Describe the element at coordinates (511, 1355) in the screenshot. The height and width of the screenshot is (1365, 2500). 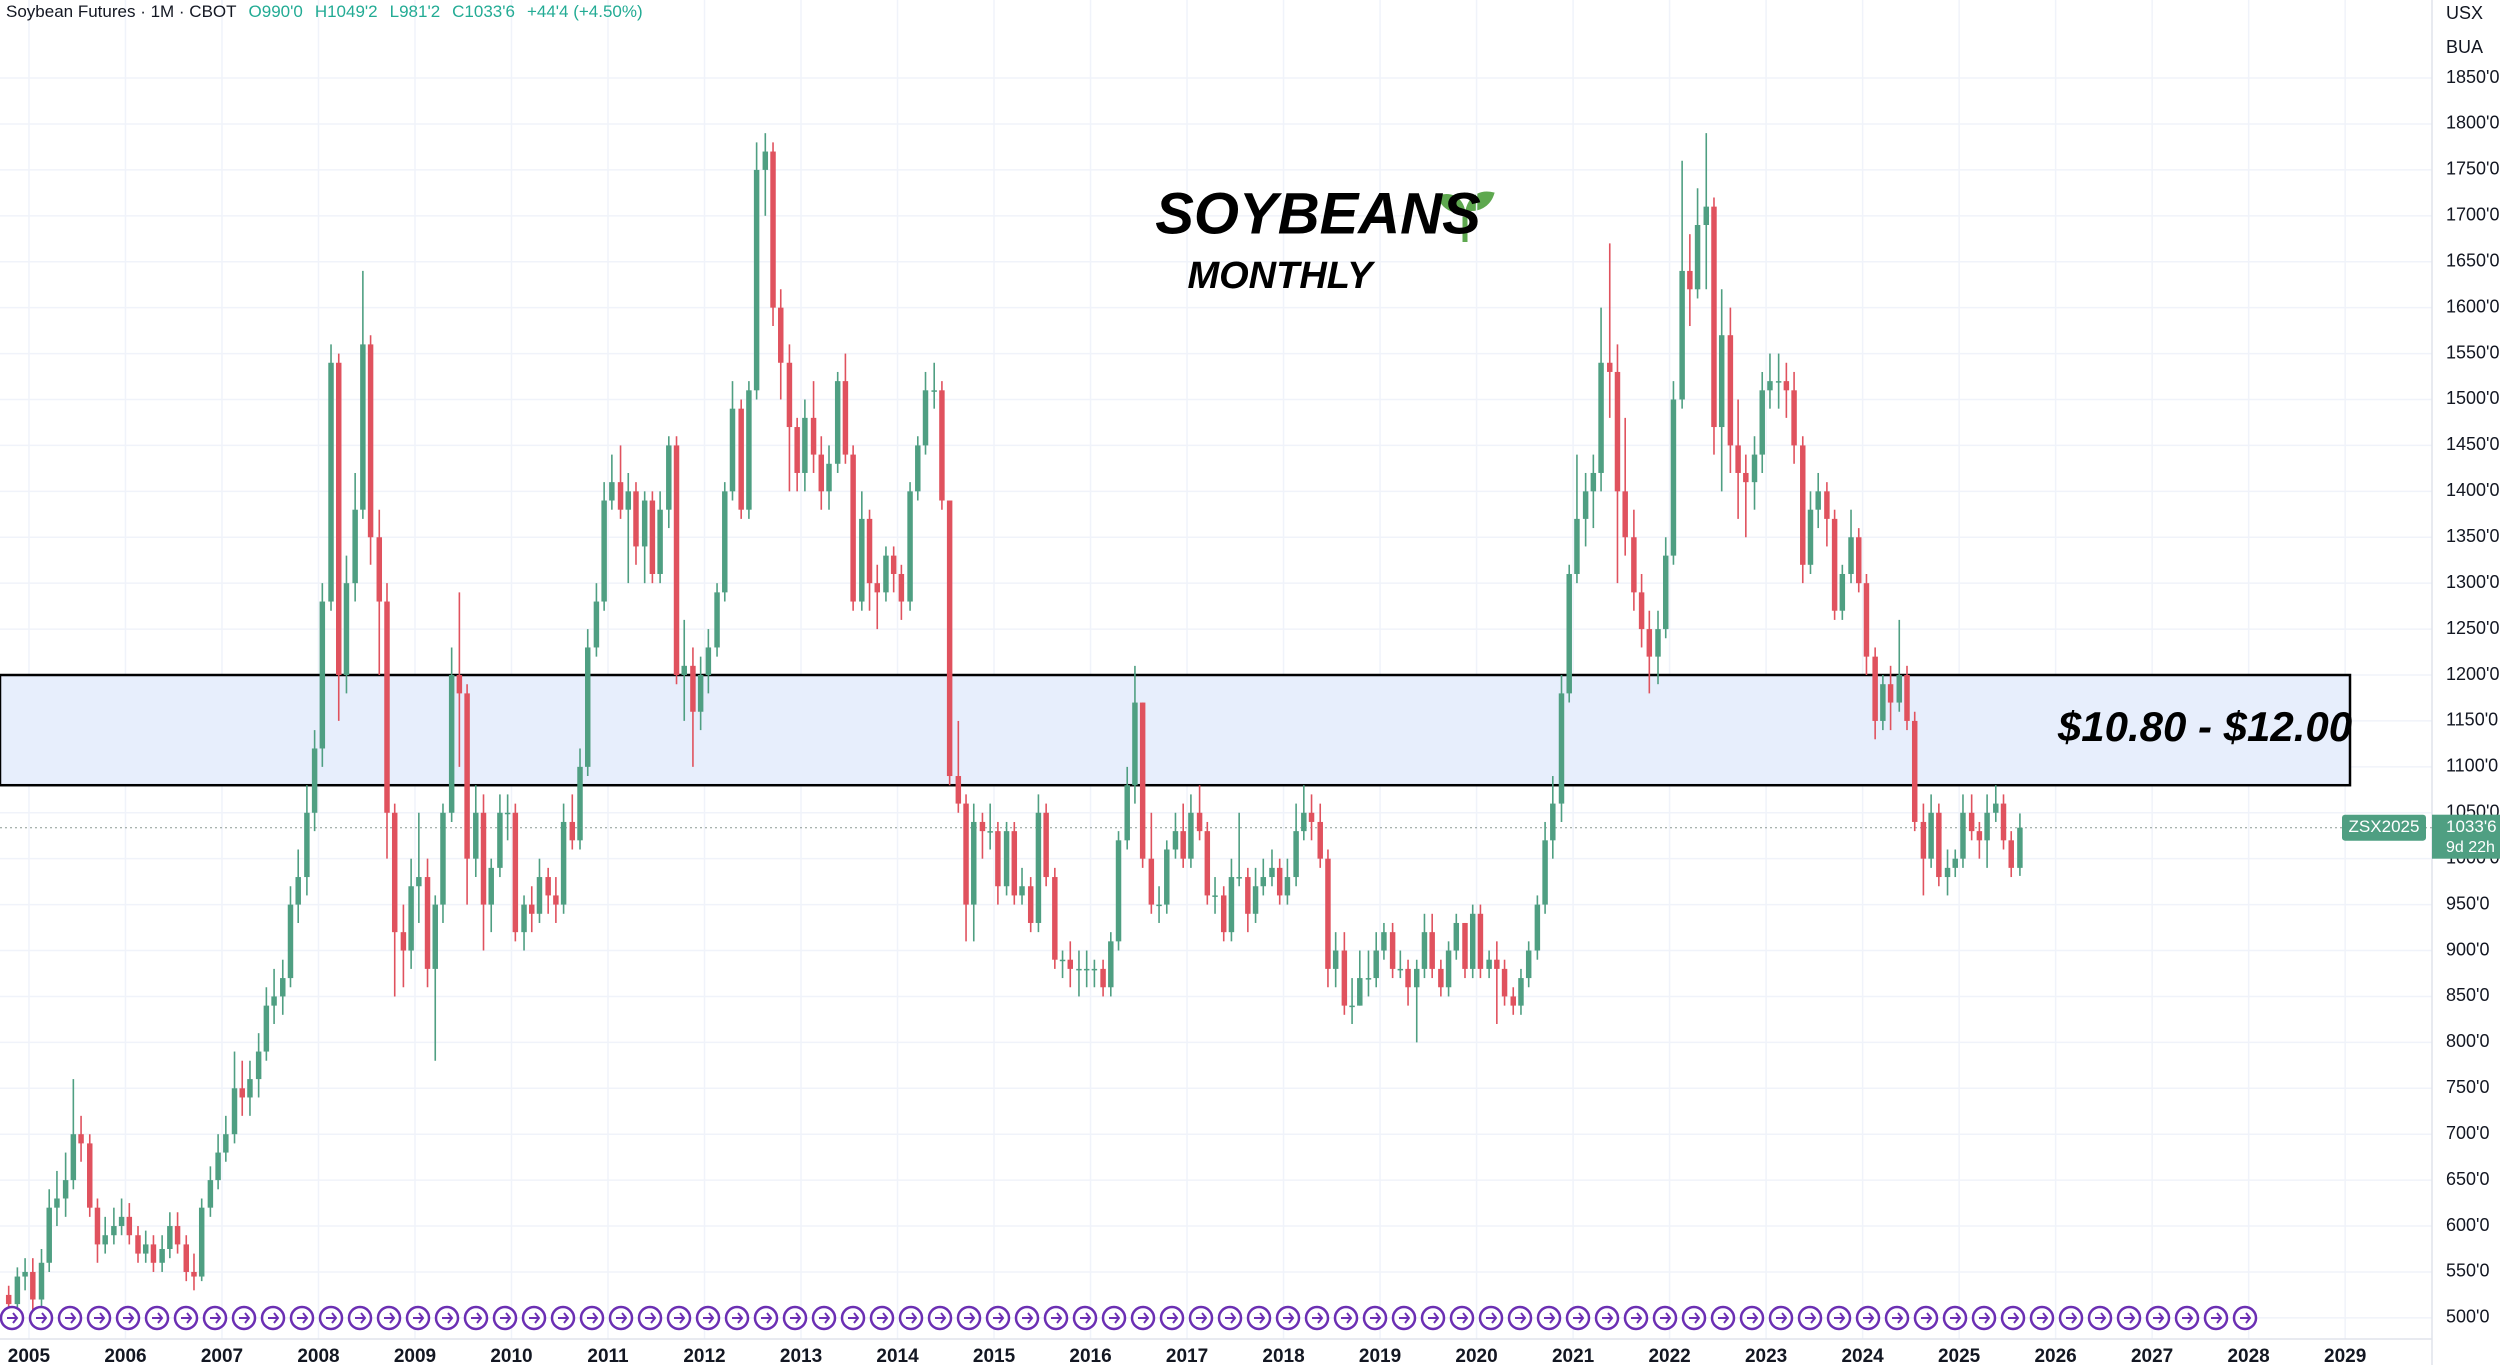
I see `x-tick-label: 2010` at that location.